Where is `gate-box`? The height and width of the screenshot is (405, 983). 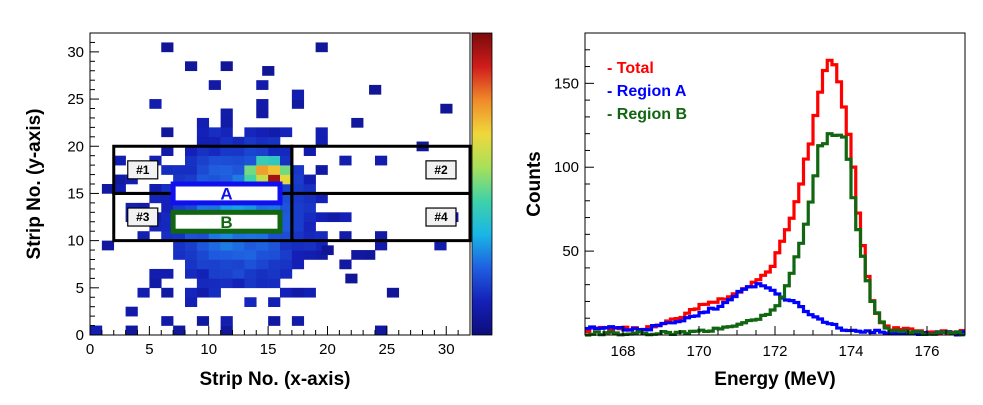
gate-box is located at coordinates (226, 193).